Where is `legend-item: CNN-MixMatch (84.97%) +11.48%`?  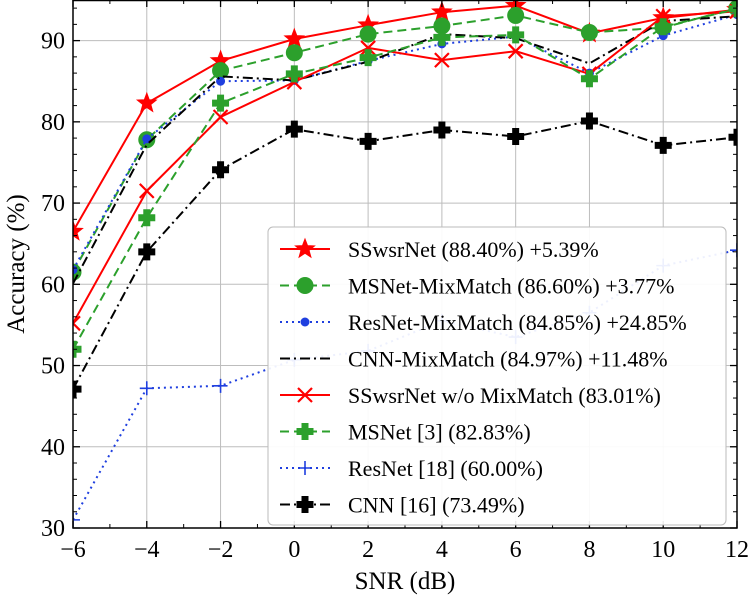 legend-item: CNN-MixMatch (84.97%) +11.48% is located at coordinates (474, 359).